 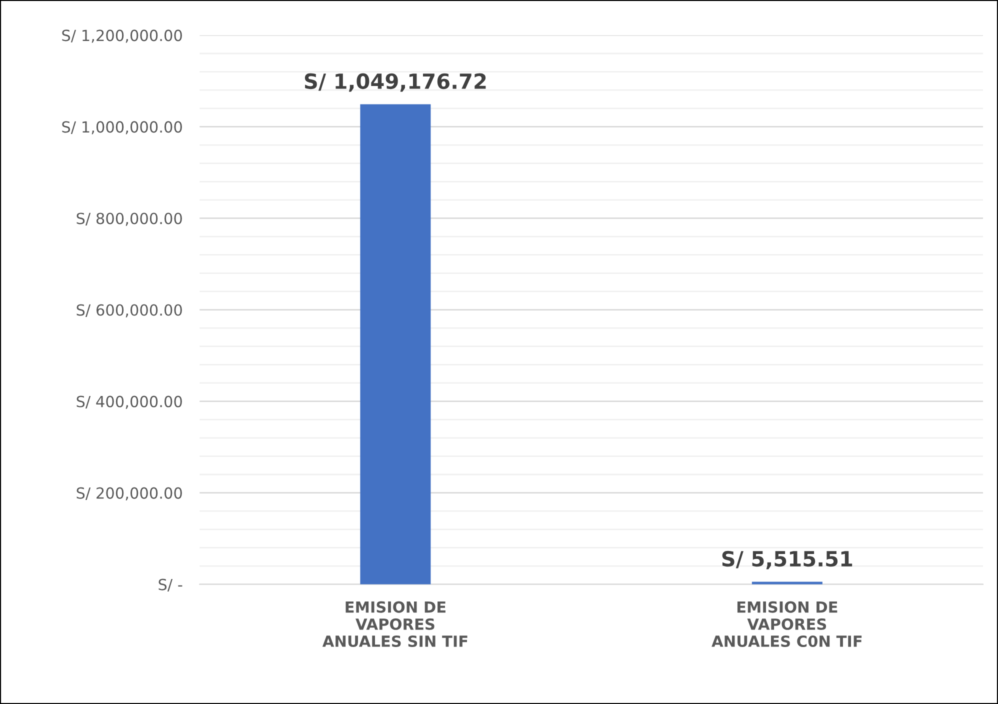 I want to click on x-tick-label: EMISION DE VAPORES ANUALES SIN TIF, so click(x=395, y=624).